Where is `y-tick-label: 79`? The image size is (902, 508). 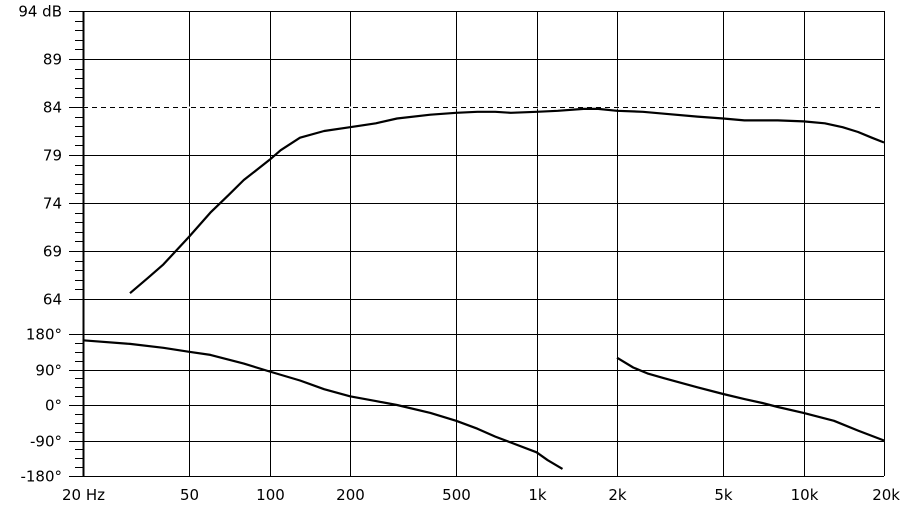 y-tick-label: 79 is located at coordinates (52, 156).